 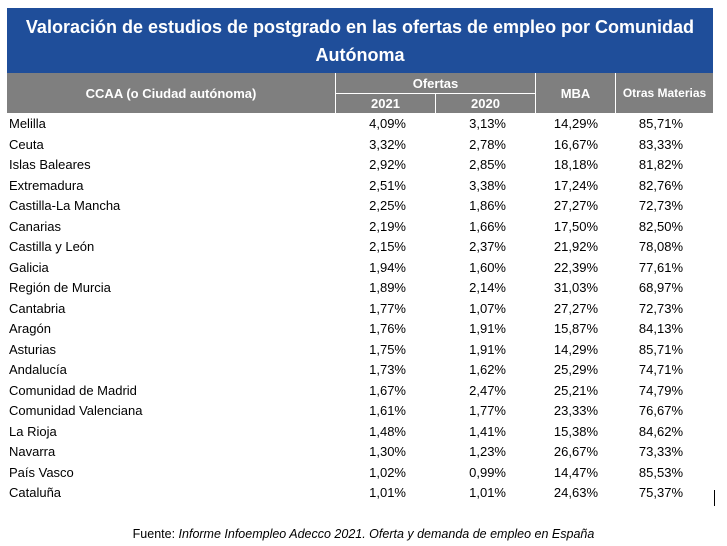 What do you see at coordinates (35, 492) in the screenshot?
I see `cell-region: Cataluña` at bounding box center [35, 492].